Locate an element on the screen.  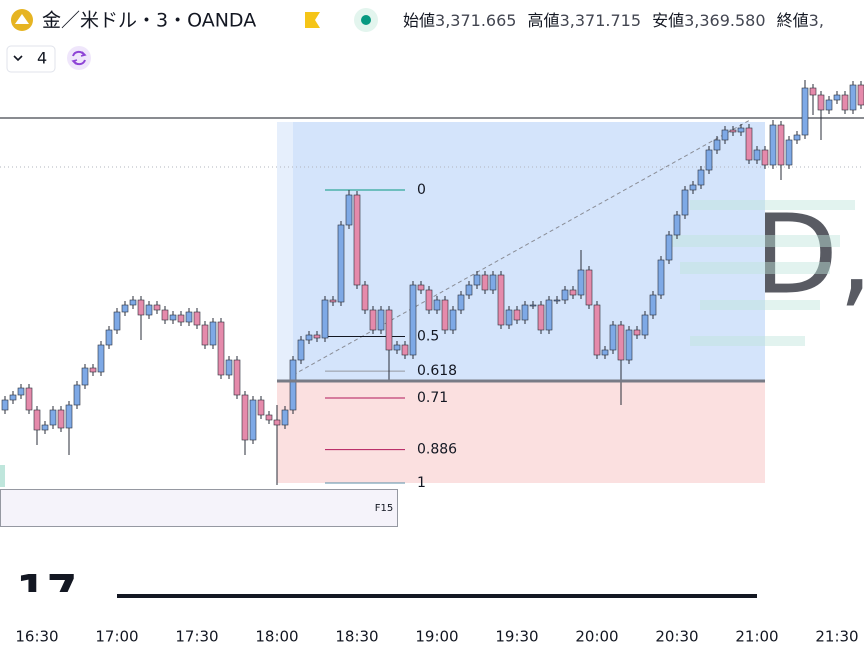
ohlc-label: 始値 is located at coordinates (419, 20).